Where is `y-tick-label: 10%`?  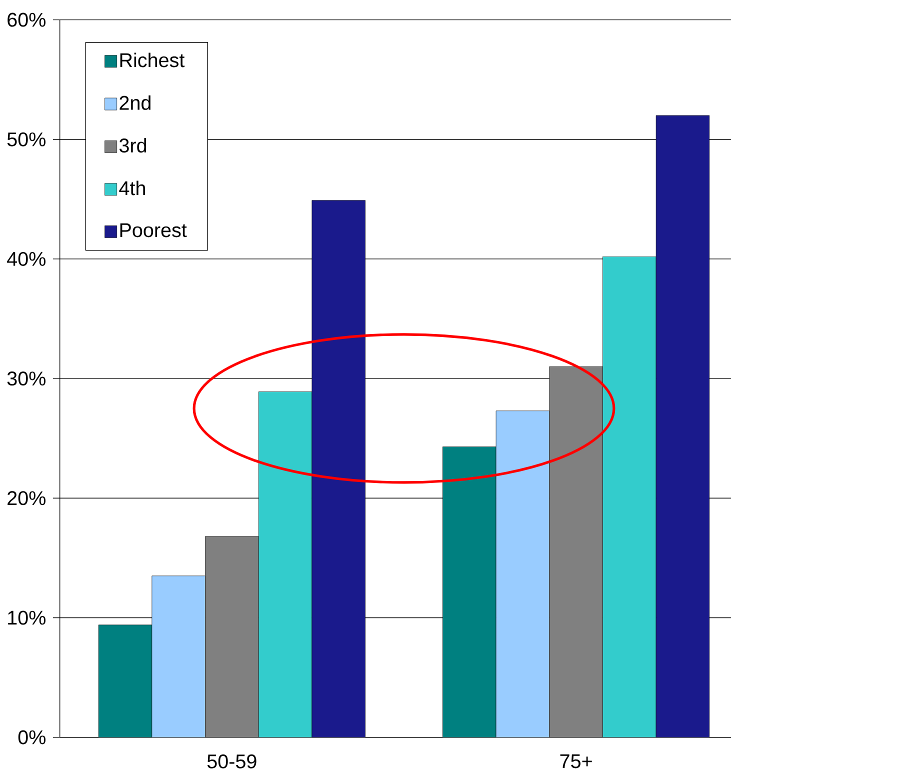 y-tick-label: 10% is located at coordinates (27, 617).